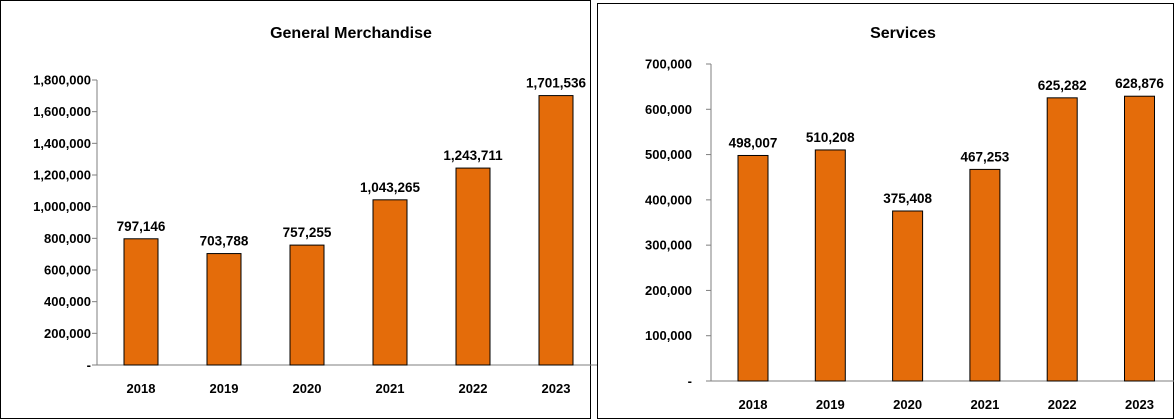  Describe the element at coordinates (62, 111) in the screenshot. I see `y-tick-label: 1,600,000` at that location.